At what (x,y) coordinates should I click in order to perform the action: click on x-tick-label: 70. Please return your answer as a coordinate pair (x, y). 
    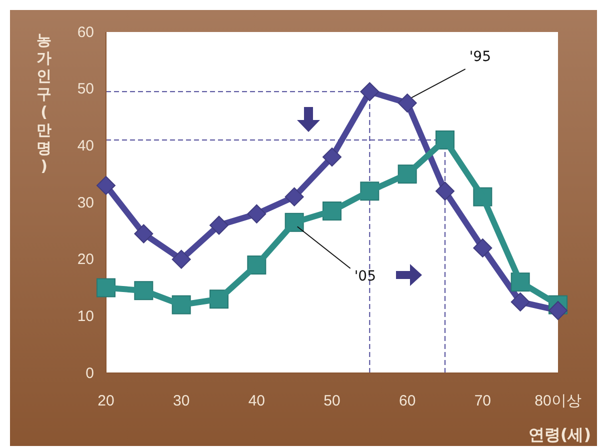
    Looking at the image, I should click on (483, 401).